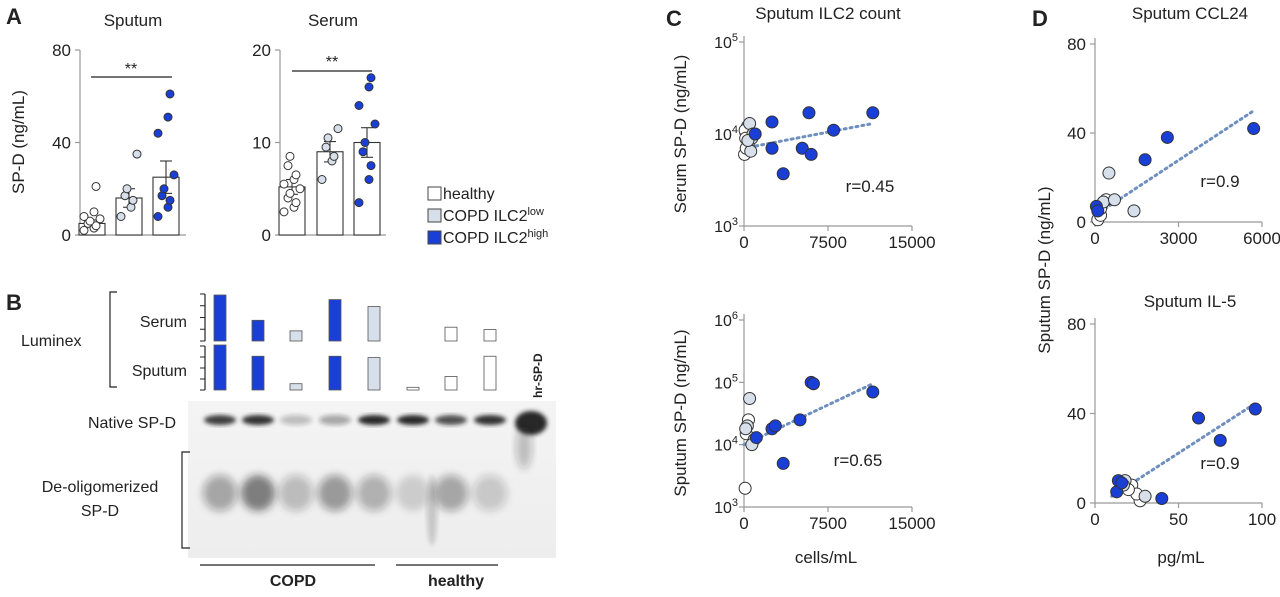 This screenshot has width=1280, height=597. I want to click on luminex-serum-label: Serum, so click(163, 322).